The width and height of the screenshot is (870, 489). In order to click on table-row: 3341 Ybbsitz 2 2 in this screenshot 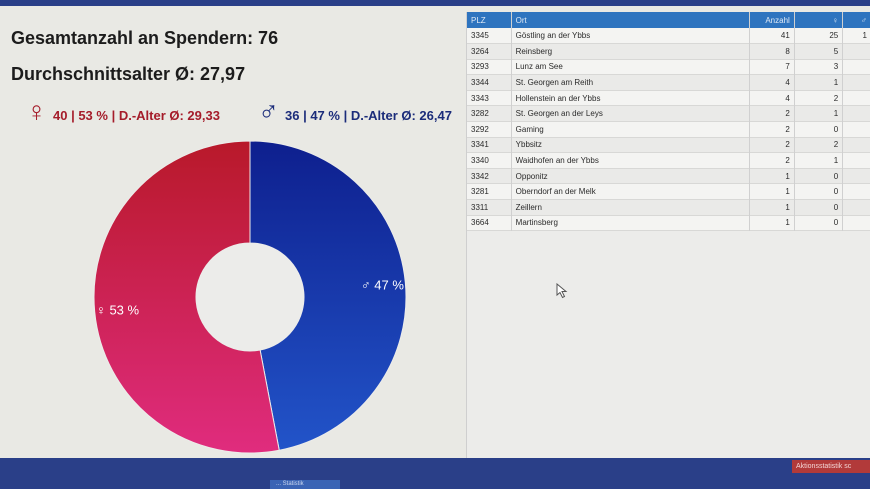, I will do `click(668, 145)`.